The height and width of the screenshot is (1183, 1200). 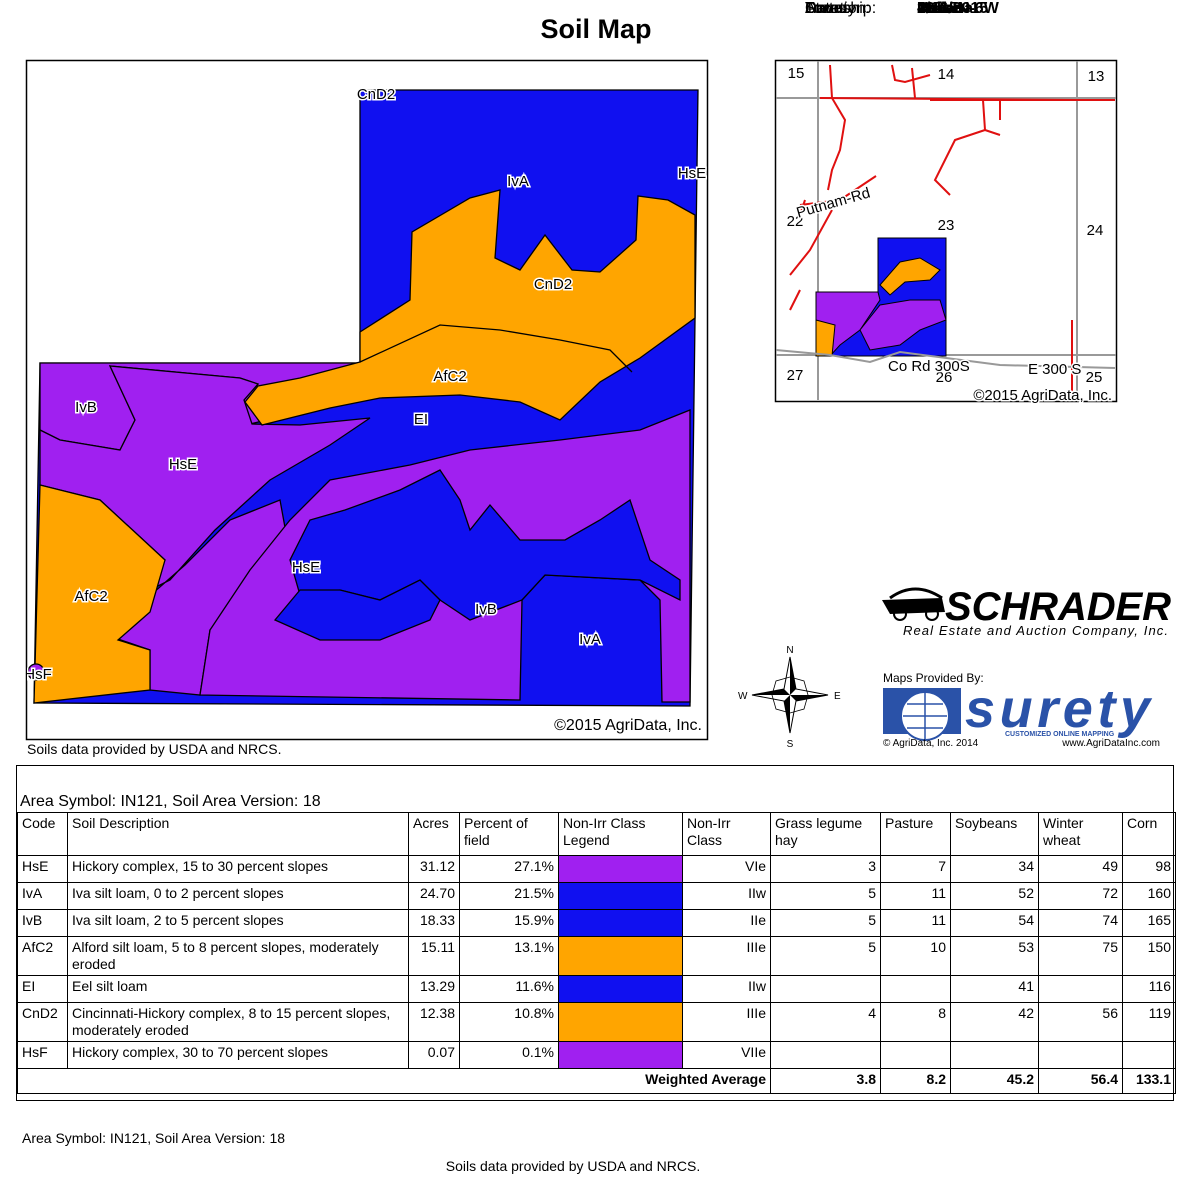 I want to click on footer-source: Soils data provided by USDA and NRCS., so click(x=573, y=1166).